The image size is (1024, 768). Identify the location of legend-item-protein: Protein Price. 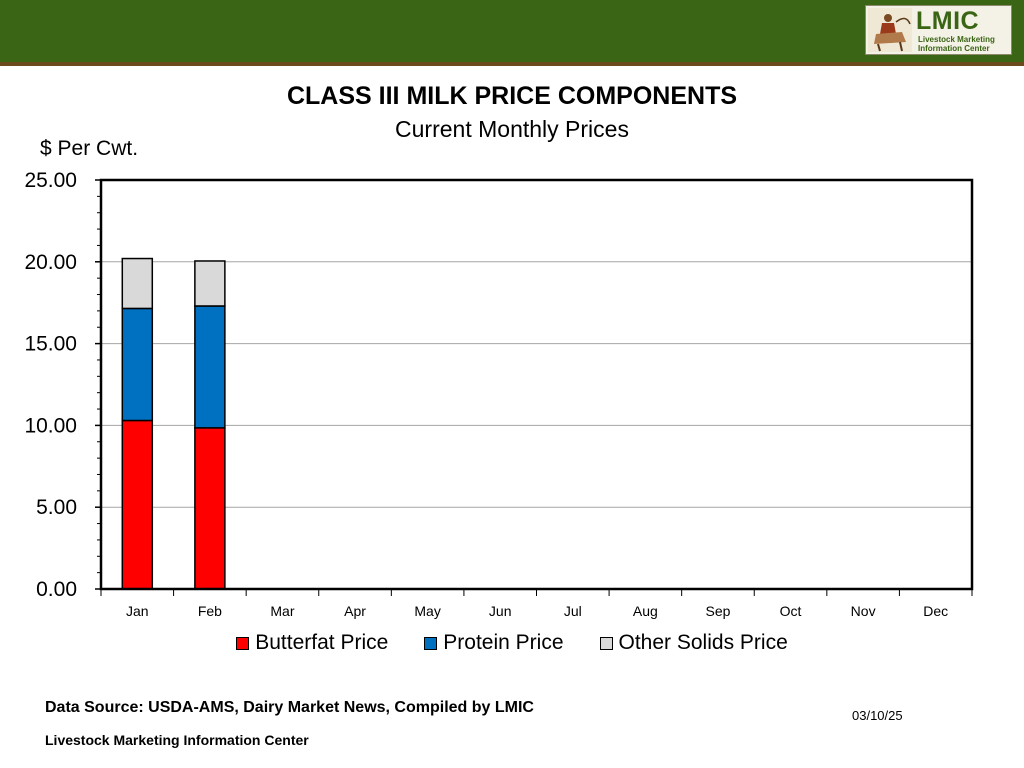
(494, 643).